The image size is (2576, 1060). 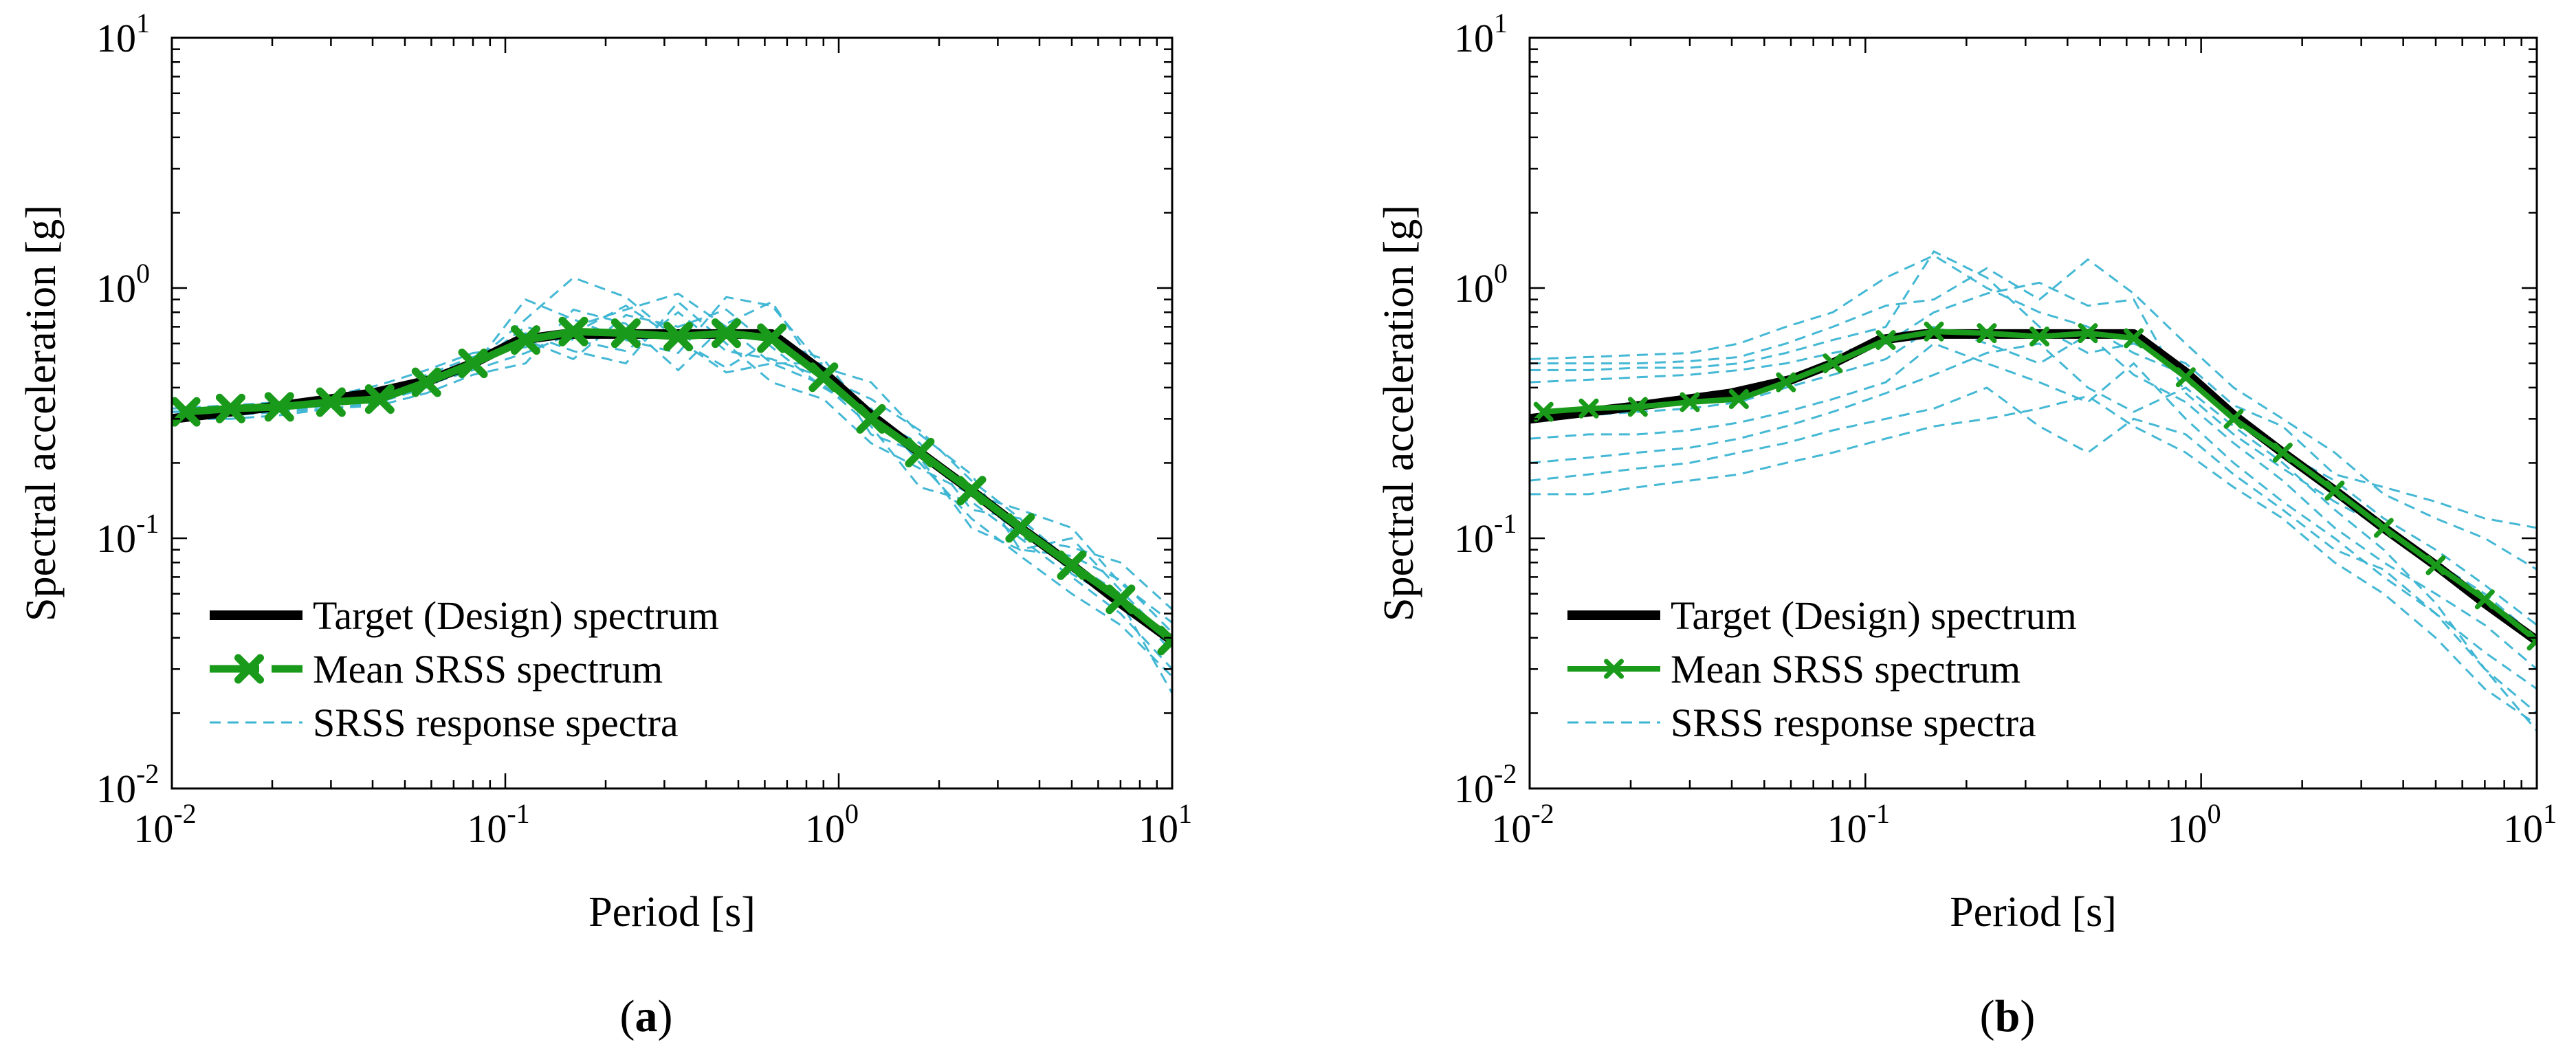 I want to click on caption-letter: b, so click(x=2008, y=1016).